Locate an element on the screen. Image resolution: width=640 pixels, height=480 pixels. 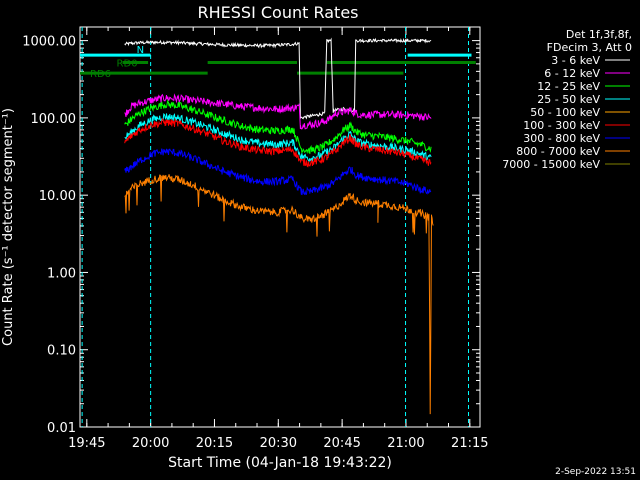
x-tick-label: 20:45 is located at coordinates (341, 443).